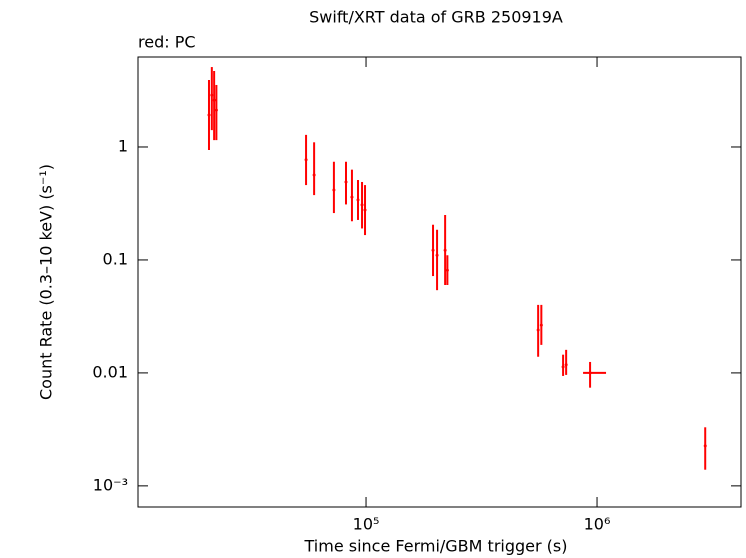  What do you see at coordinates (46, 282) in the screenshot?
I see `y-axis-label: Count Rate (0.3–10 keV) (s⁻¹)` at bounding box center [46, 282].